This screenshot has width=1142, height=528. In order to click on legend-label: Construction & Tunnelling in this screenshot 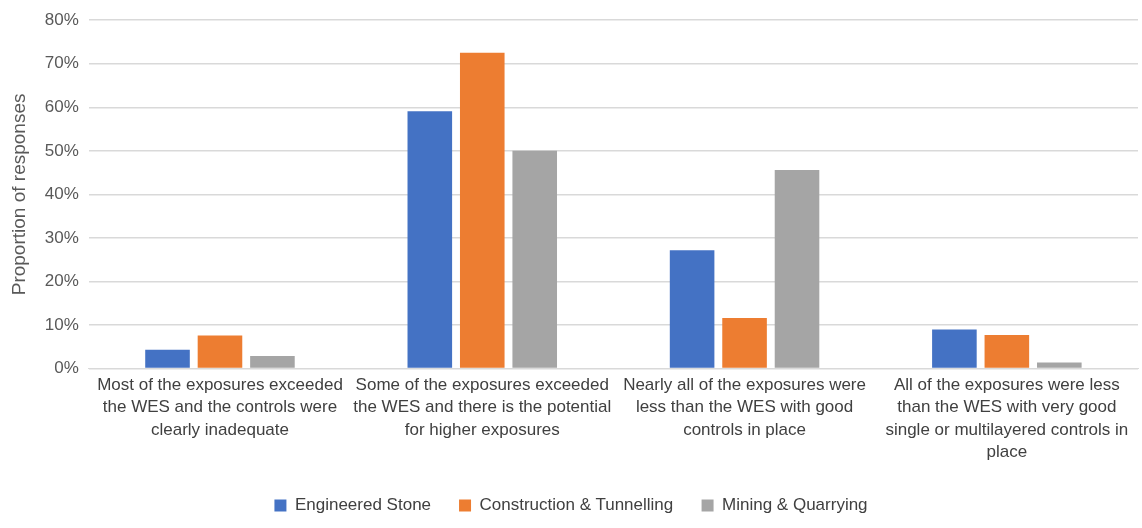, I will do `click(576, 505)`.